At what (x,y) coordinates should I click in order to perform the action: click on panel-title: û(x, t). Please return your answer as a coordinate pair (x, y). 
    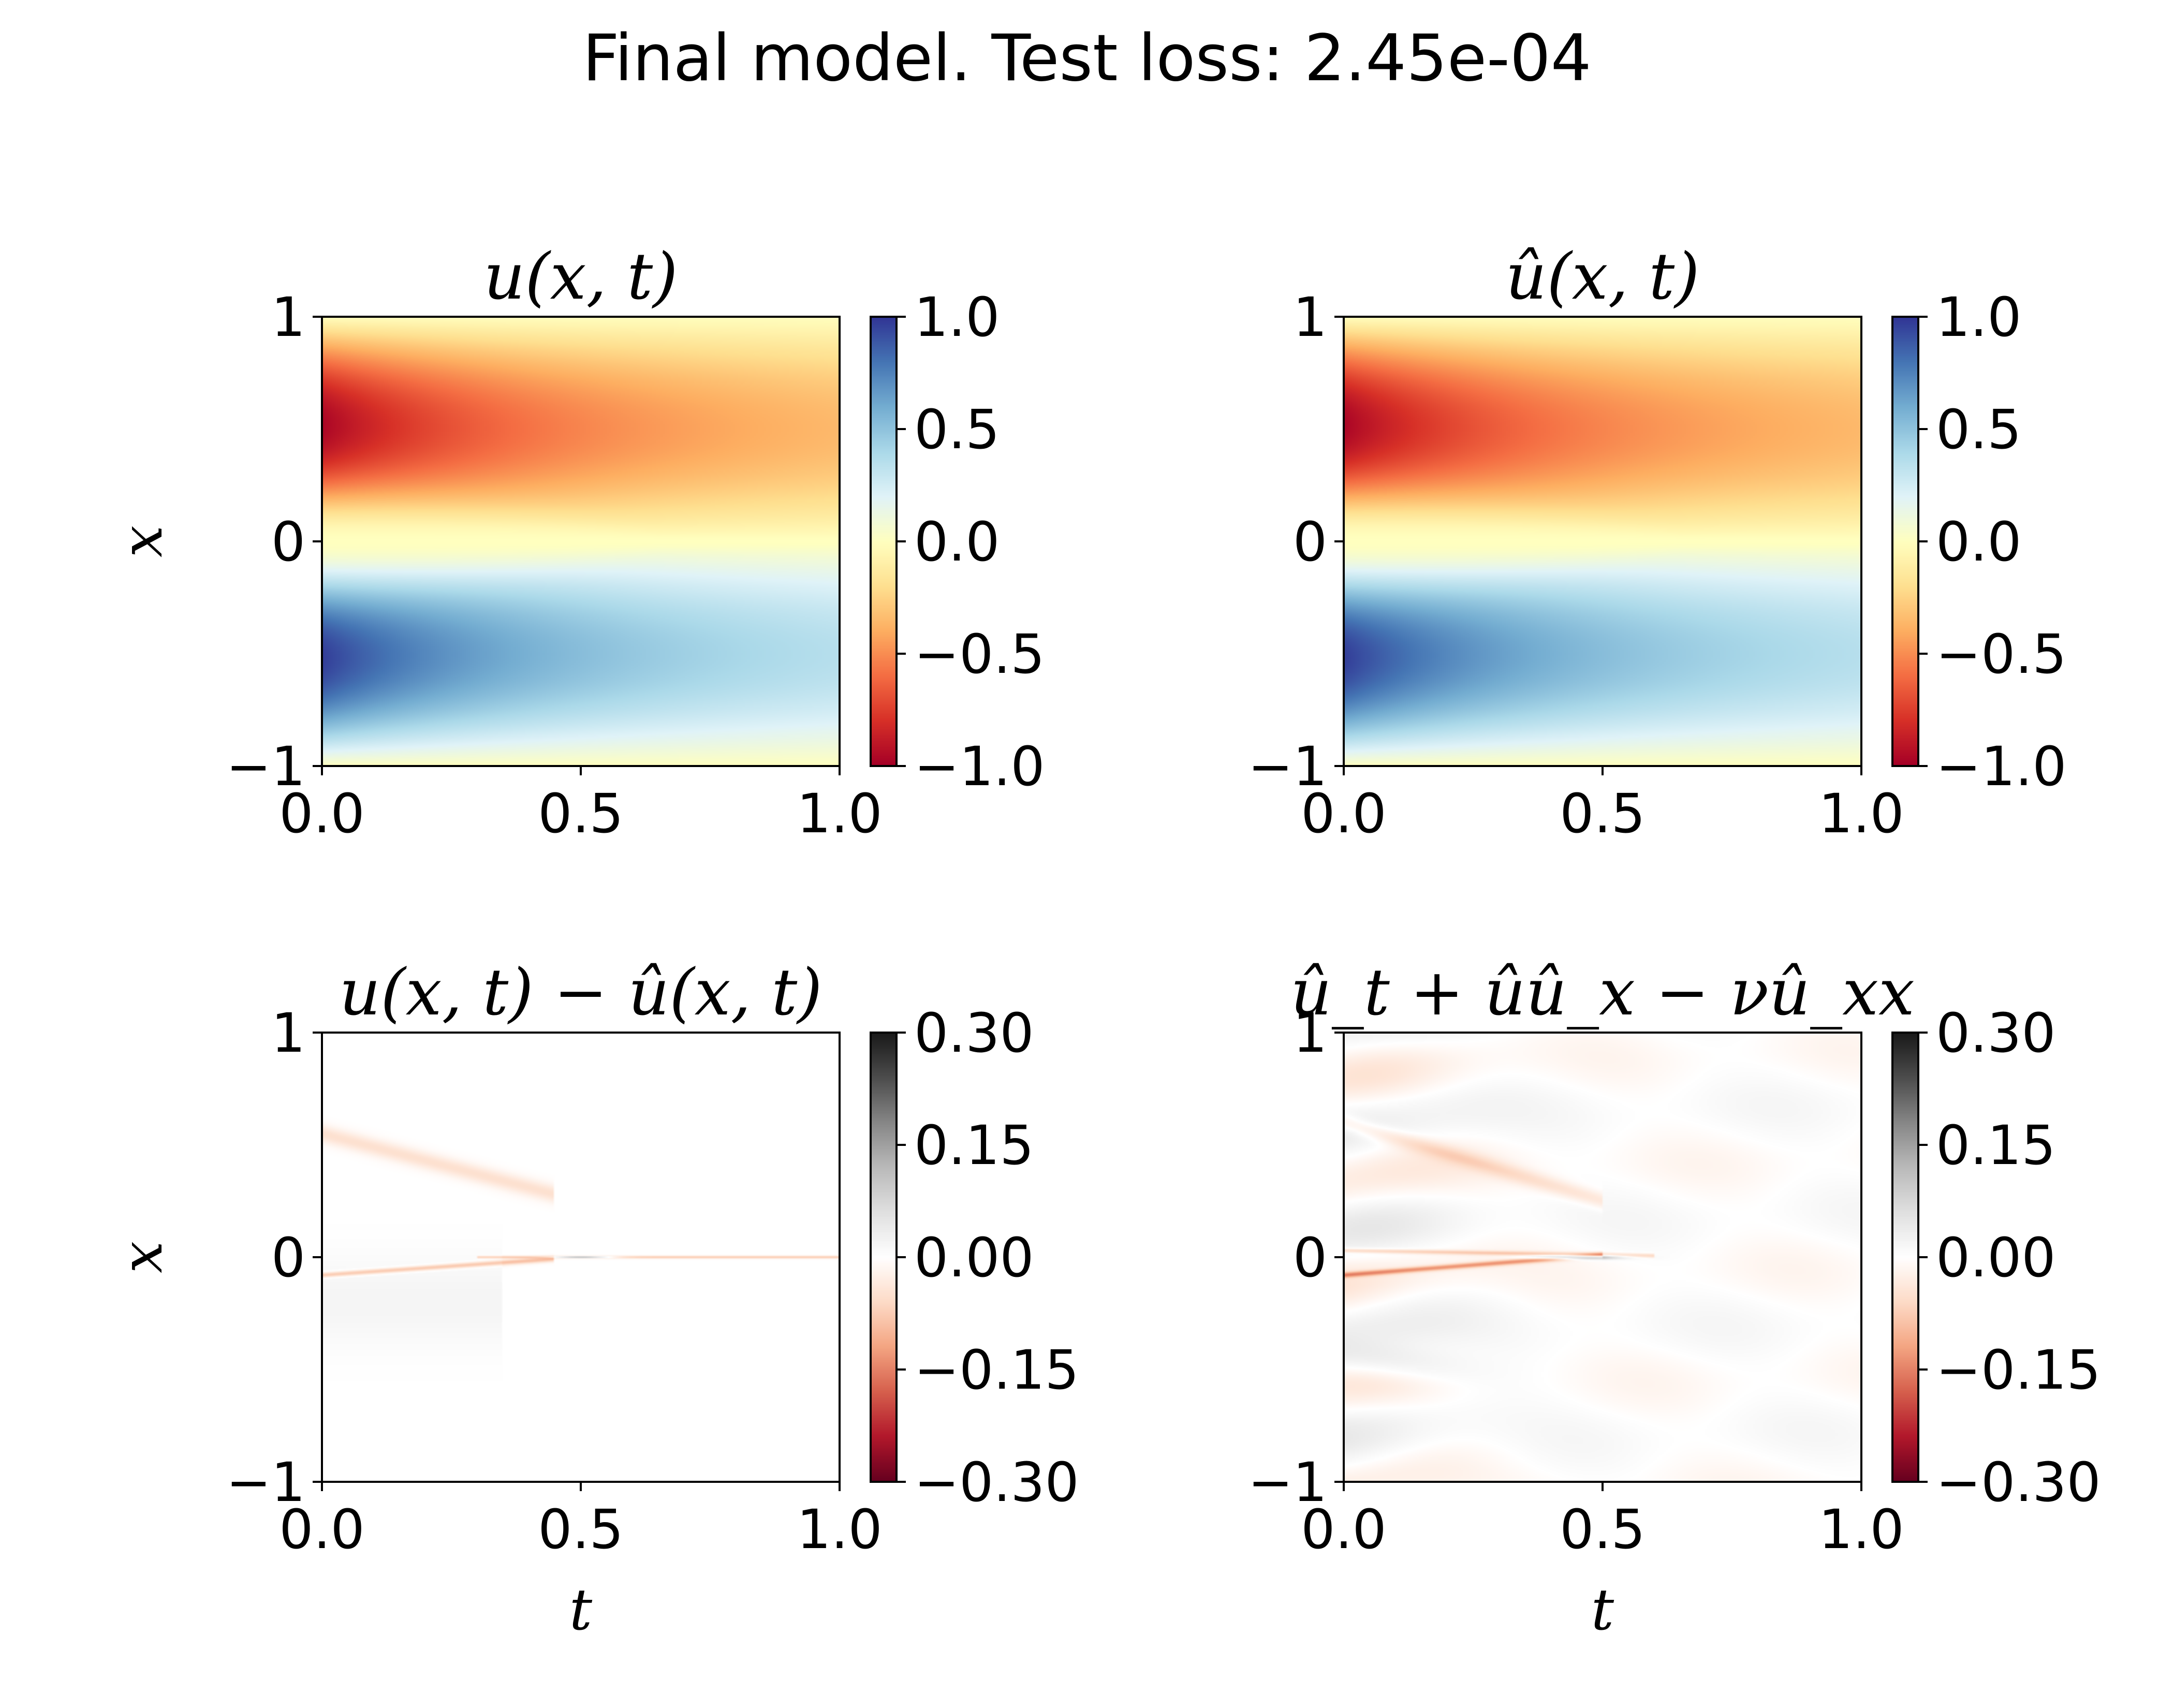
    Looking at the image, I should click on (1602, 277).